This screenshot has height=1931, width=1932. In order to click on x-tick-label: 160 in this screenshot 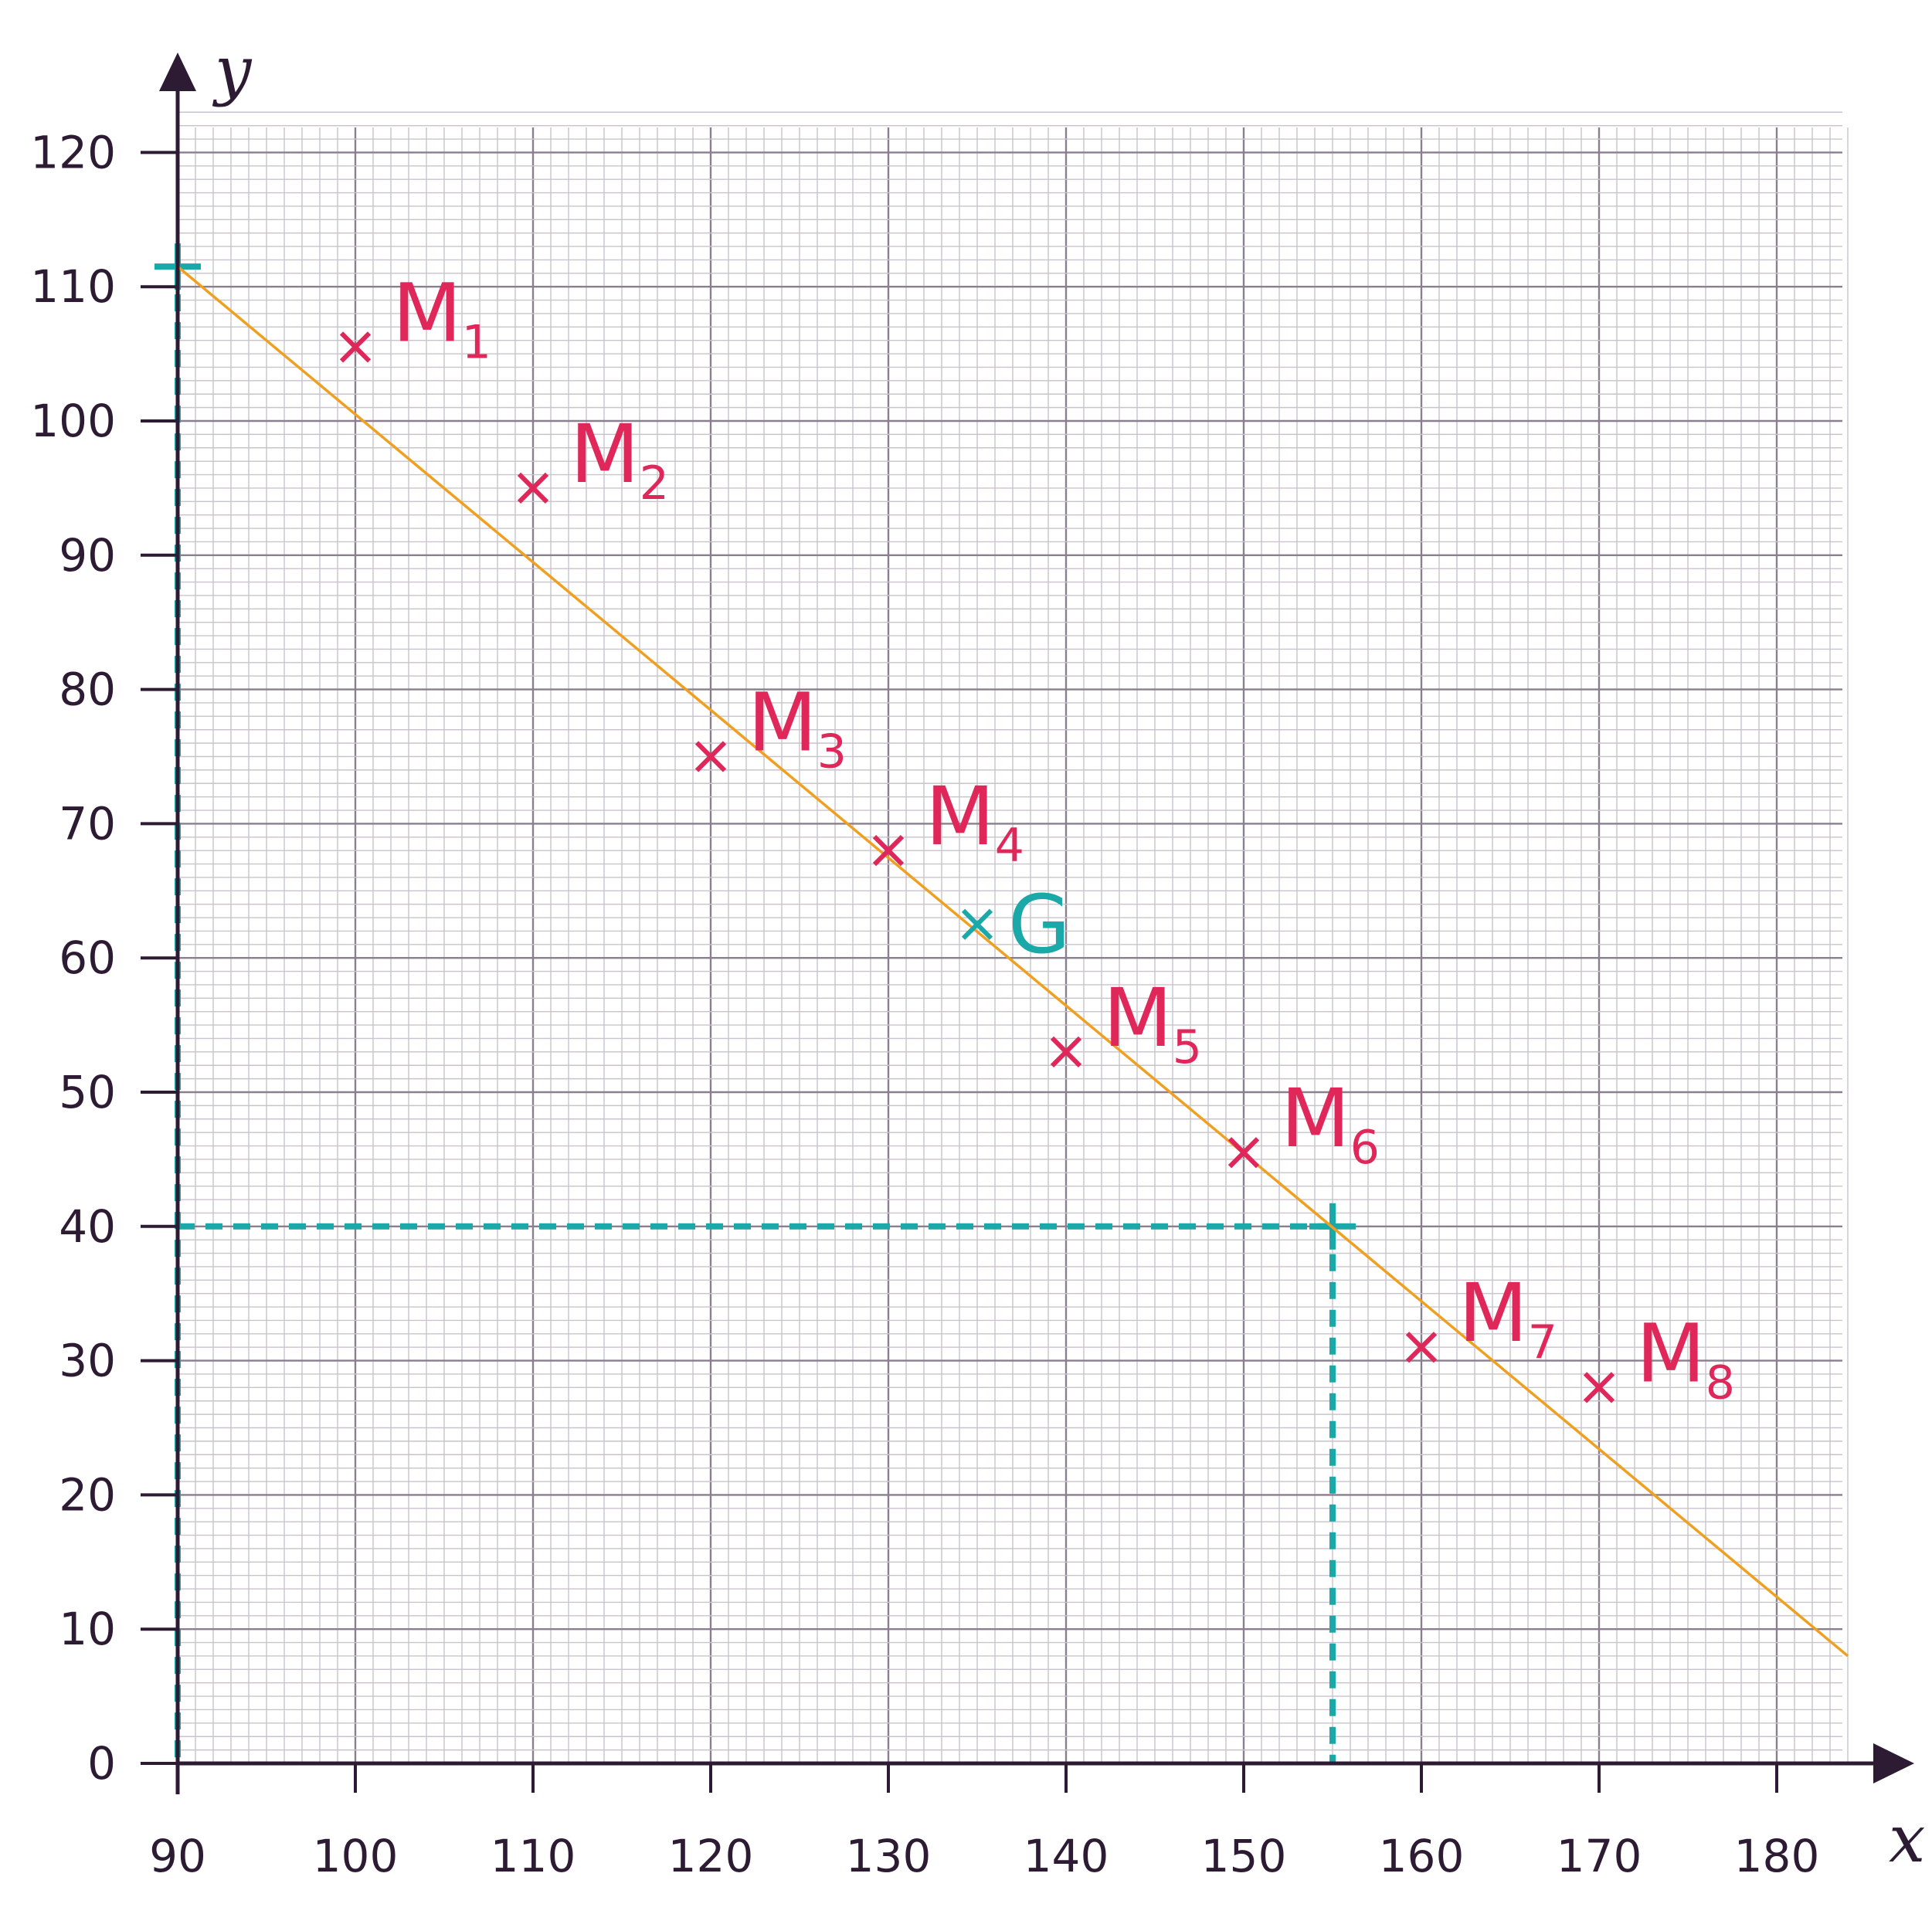, I will do `click(1422, 1856)`.